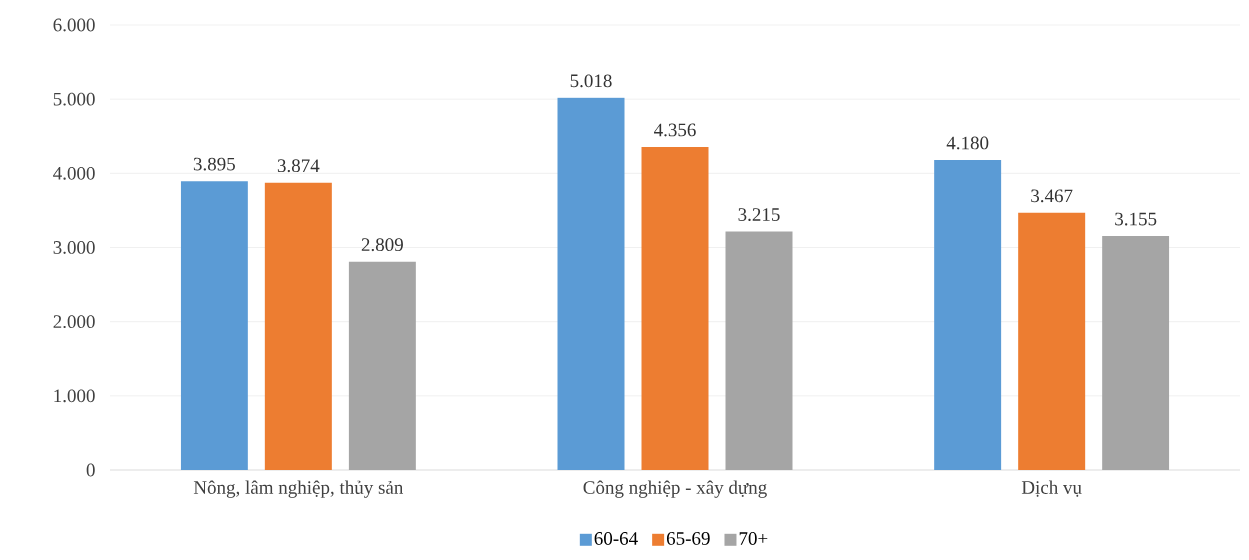 The height and width of the screenshot is (560, 1249). I want to click on data-label: 4.180, so click(967, 143).